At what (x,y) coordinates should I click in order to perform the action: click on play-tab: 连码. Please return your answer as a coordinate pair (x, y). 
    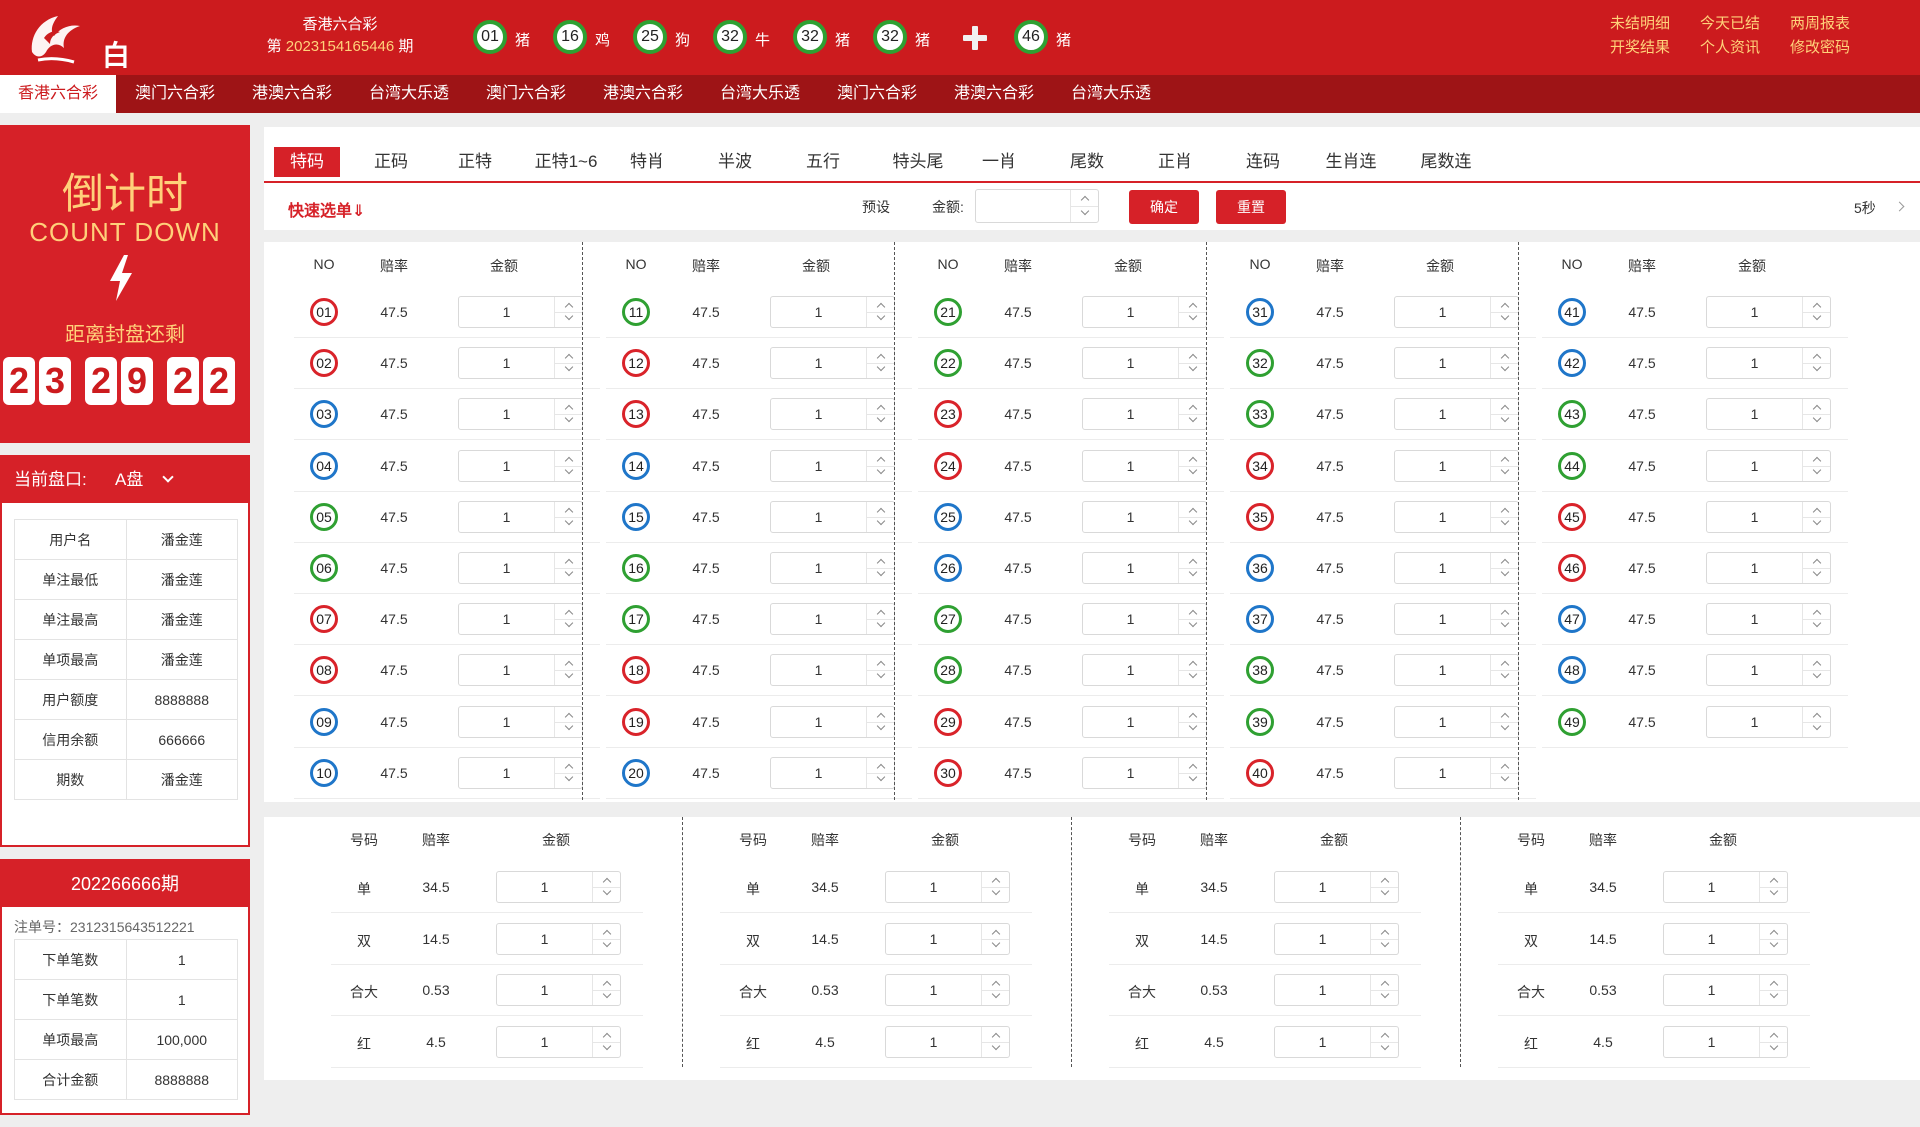
    Looking at the image, I should click on (1263, 161).